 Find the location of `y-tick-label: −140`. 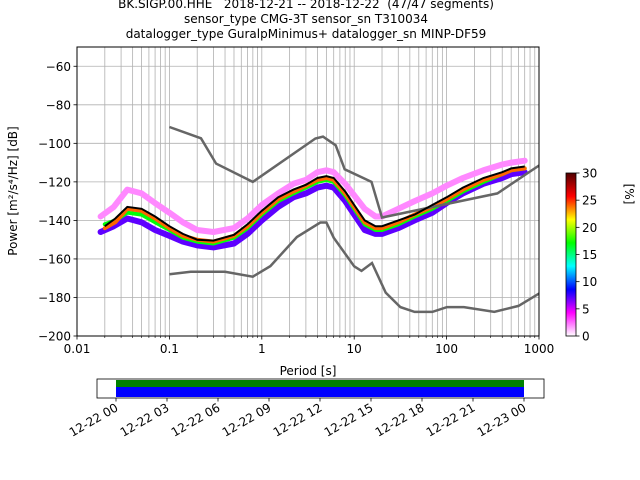

y-tick-label: −140 is located at coordinates (54, 221).